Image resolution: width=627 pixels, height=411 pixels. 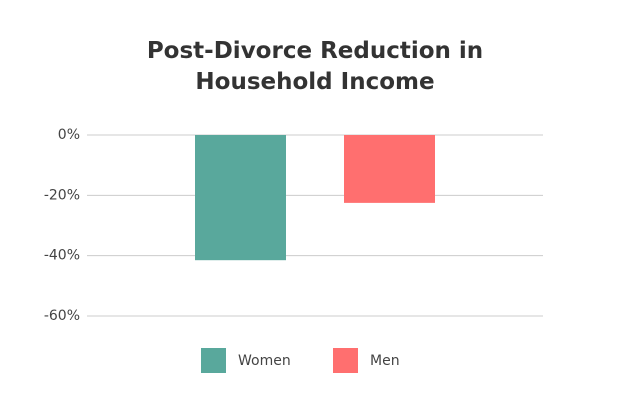 I want to click on legend-label: Men, so click(x=385, y=361).